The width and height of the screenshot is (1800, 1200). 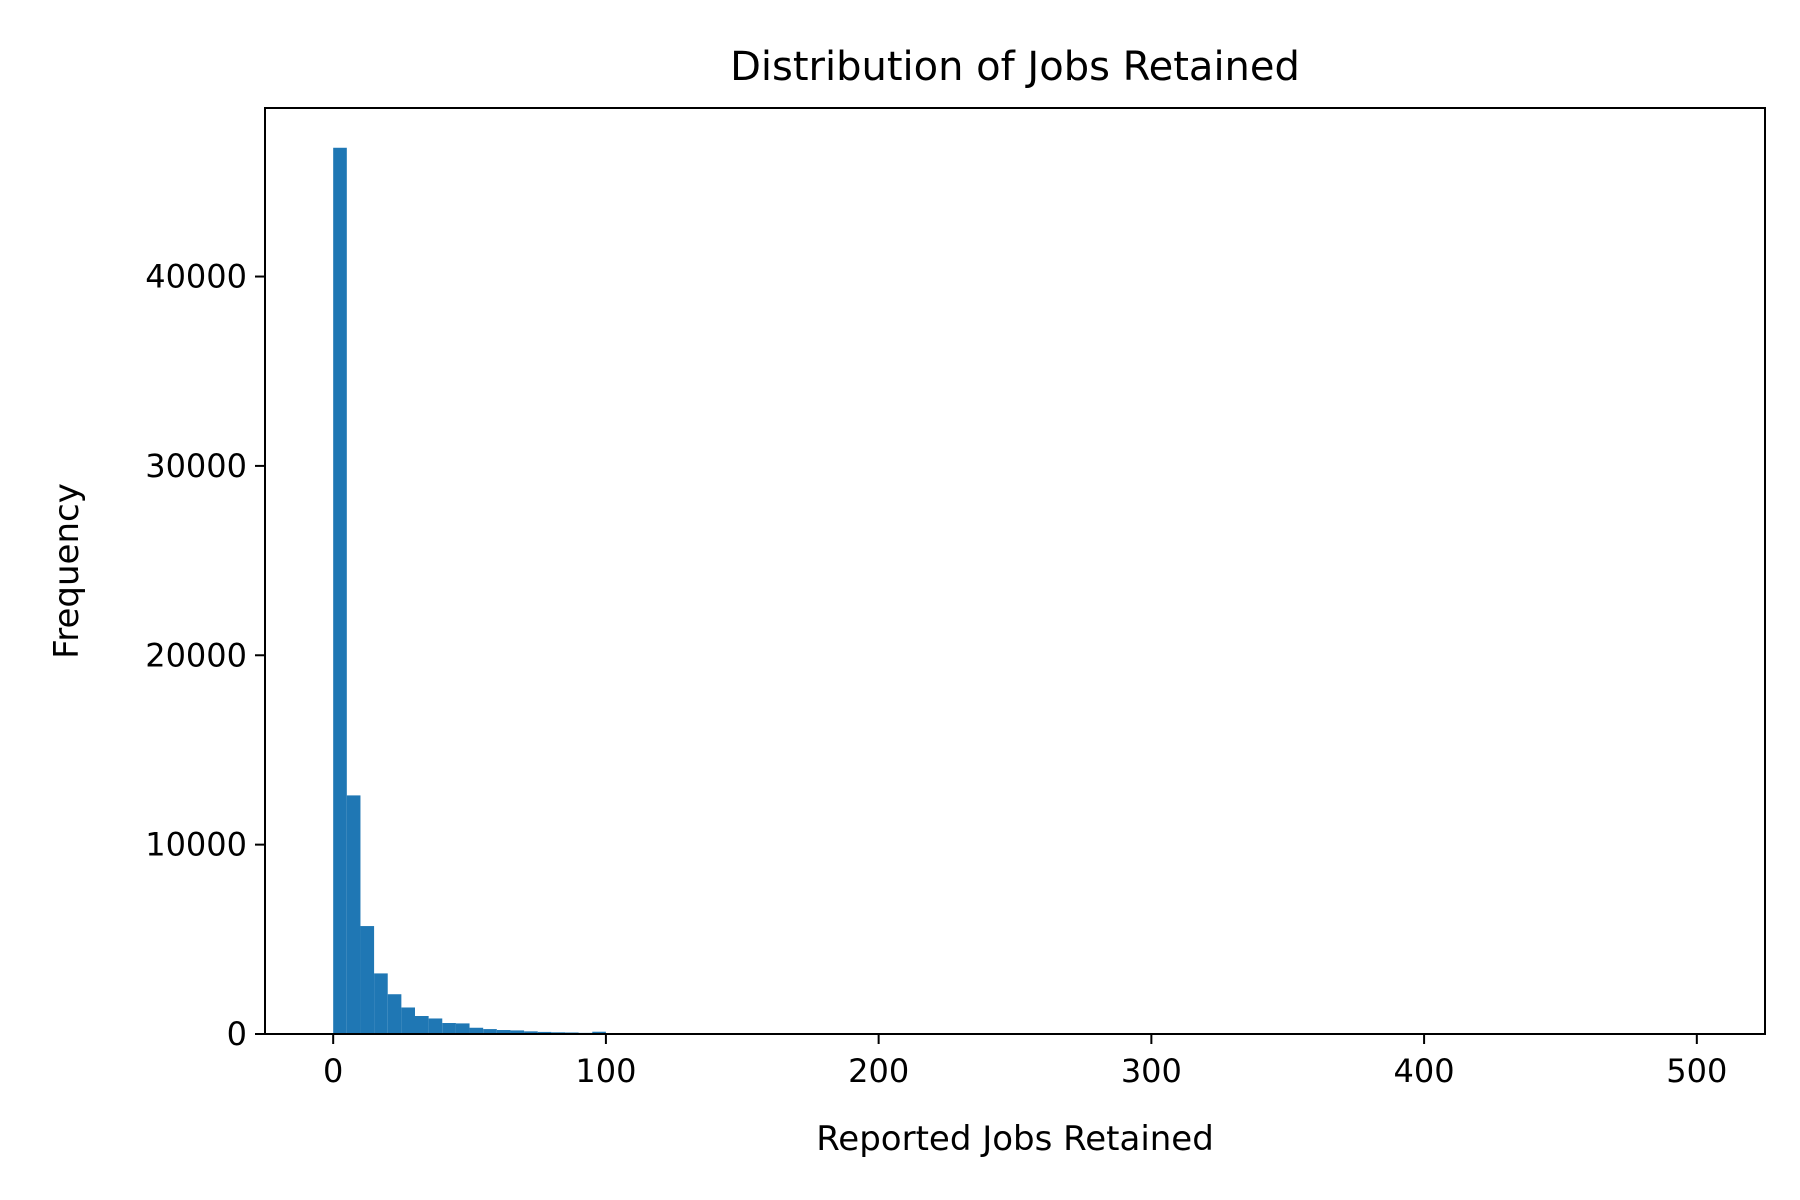 What do you see at coordinates (1025, 1062) in the screenshot?
I see `x-axis-ticks: 0 100 200 300 400 500` at bounding box center [1025, 1062].